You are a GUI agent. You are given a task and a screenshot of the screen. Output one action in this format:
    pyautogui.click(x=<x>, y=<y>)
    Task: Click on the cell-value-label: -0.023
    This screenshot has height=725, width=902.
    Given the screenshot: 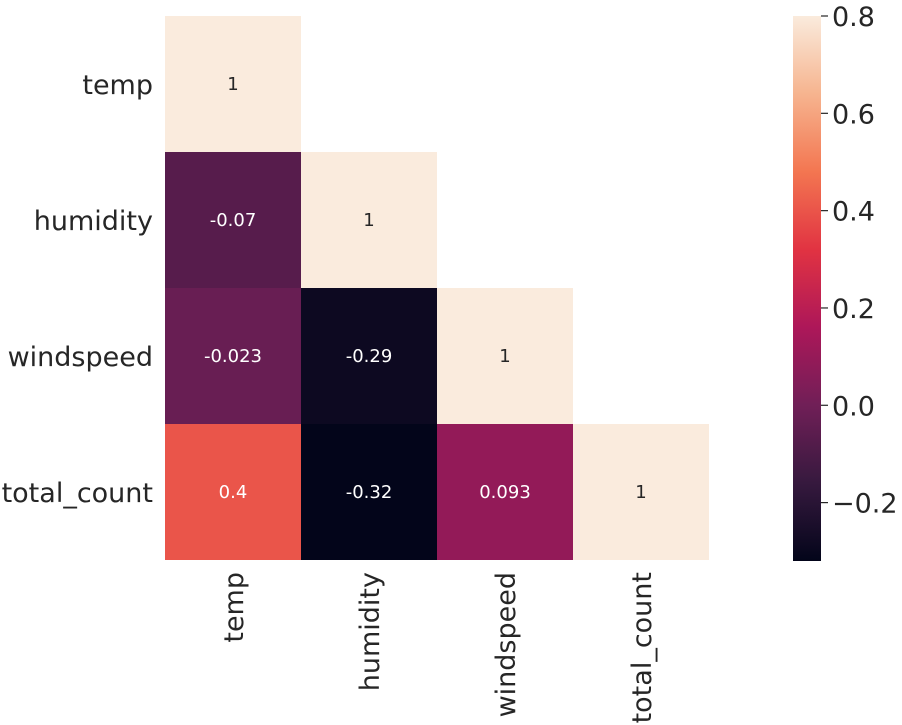 What is the action you would take?
    pyautogui.click(x=233, y=356)
    